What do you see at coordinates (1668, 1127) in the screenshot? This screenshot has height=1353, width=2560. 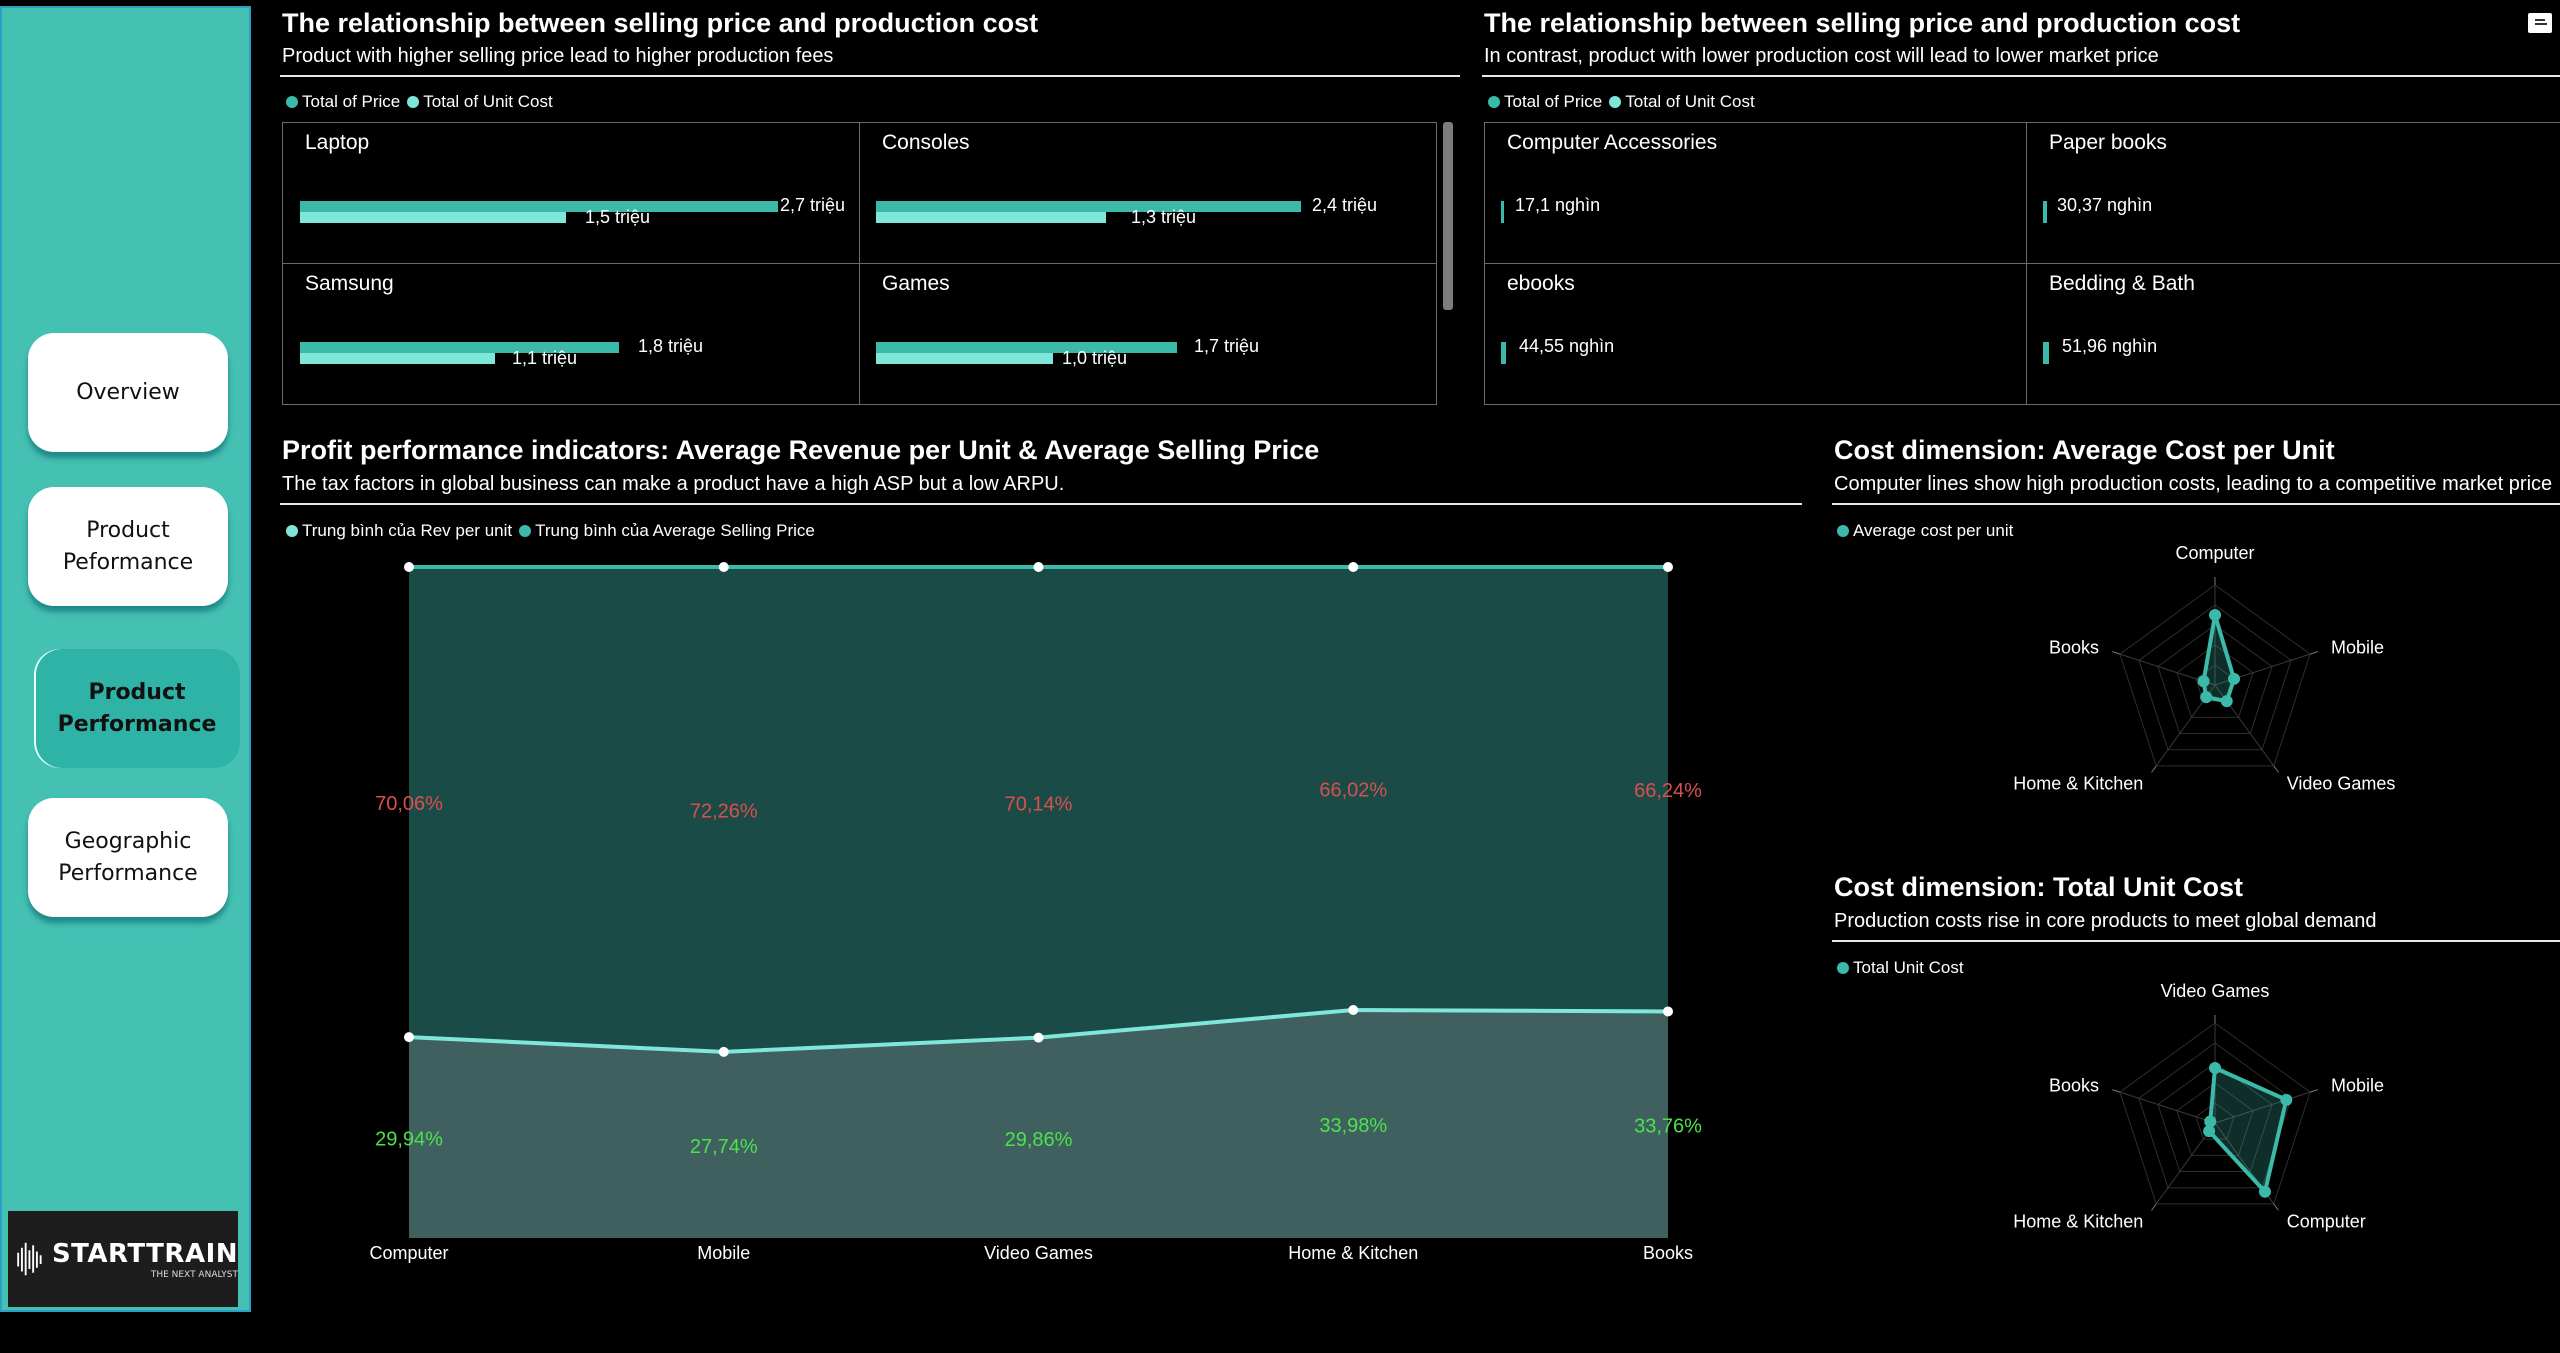 I see `data-label-rev-per-unit: 33,76%` at bounding box center [1668, 1127].